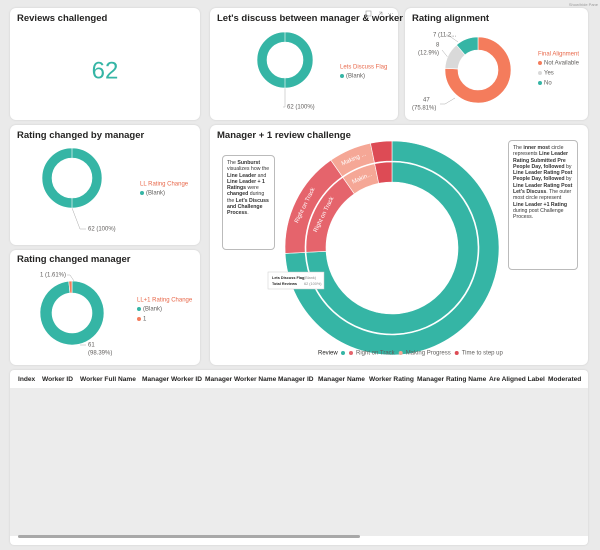 This screenshot has height=550, width=600. Describe the element at coordinates (565, 379) in the screenshot. I see `column-header: Moderated` at that location.